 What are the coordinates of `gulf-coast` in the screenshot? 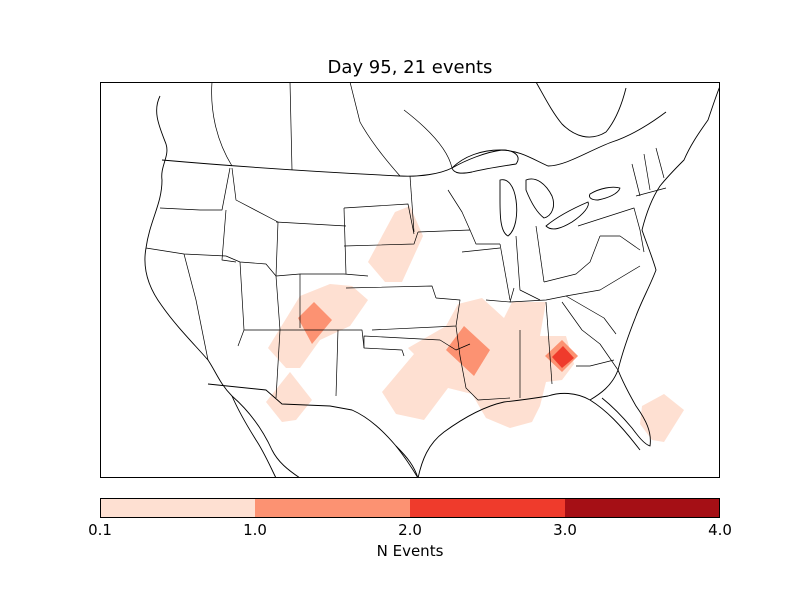 It's located at (529, 435).